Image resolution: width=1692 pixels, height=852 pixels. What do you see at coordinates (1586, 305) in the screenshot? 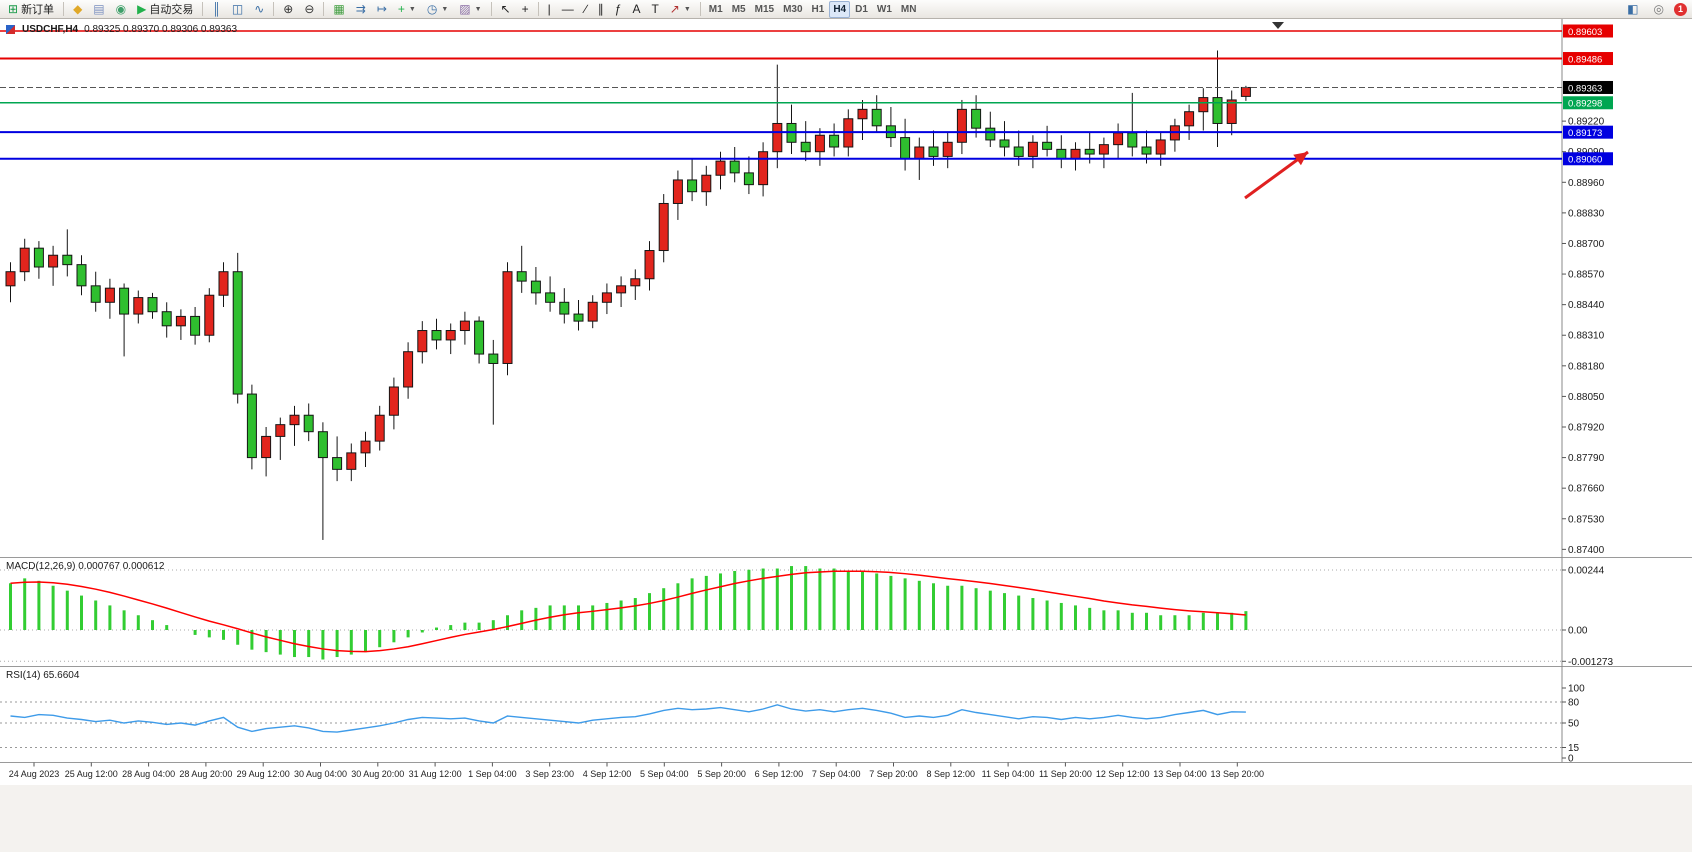
I see `svg-text: 0.88440` at bounding box center [1586, 305].